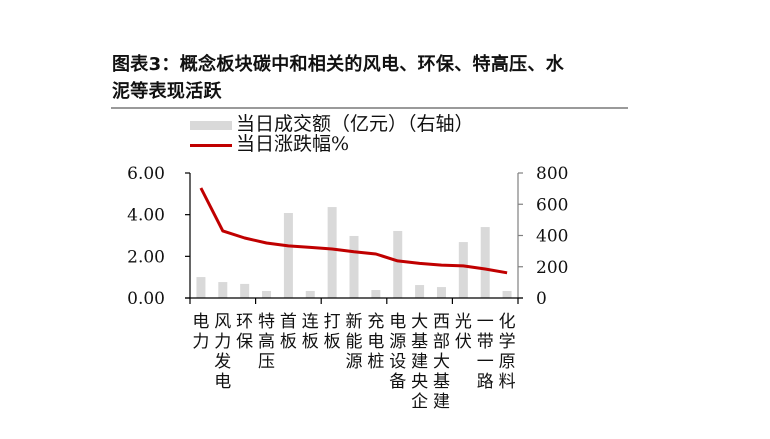 This screenshot has width=770, height=439. Describe the element at coordinates (354, 342) in the screenshot. I see `x-axis-label: 新能源` at that location.